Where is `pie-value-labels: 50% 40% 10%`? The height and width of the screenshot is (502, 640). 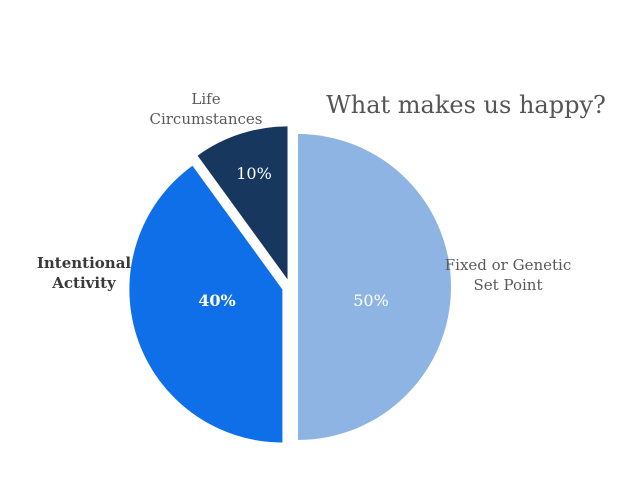
pie-value-labels: 50% 40% 10% is located at coordinates (293, 237).